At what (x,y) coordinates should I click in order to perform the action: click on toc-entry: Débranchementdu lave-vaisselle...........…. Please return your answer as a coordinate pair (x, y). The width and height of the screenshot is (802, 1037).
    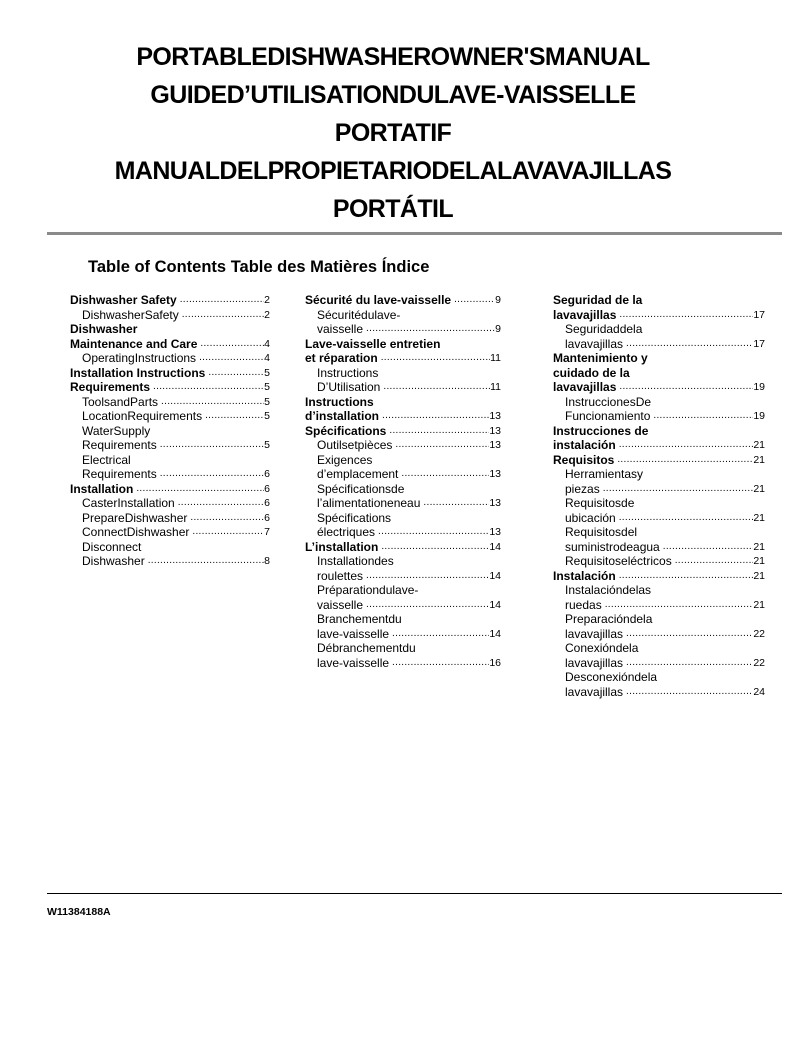
    Looking at the image, I should click on (403, 655).